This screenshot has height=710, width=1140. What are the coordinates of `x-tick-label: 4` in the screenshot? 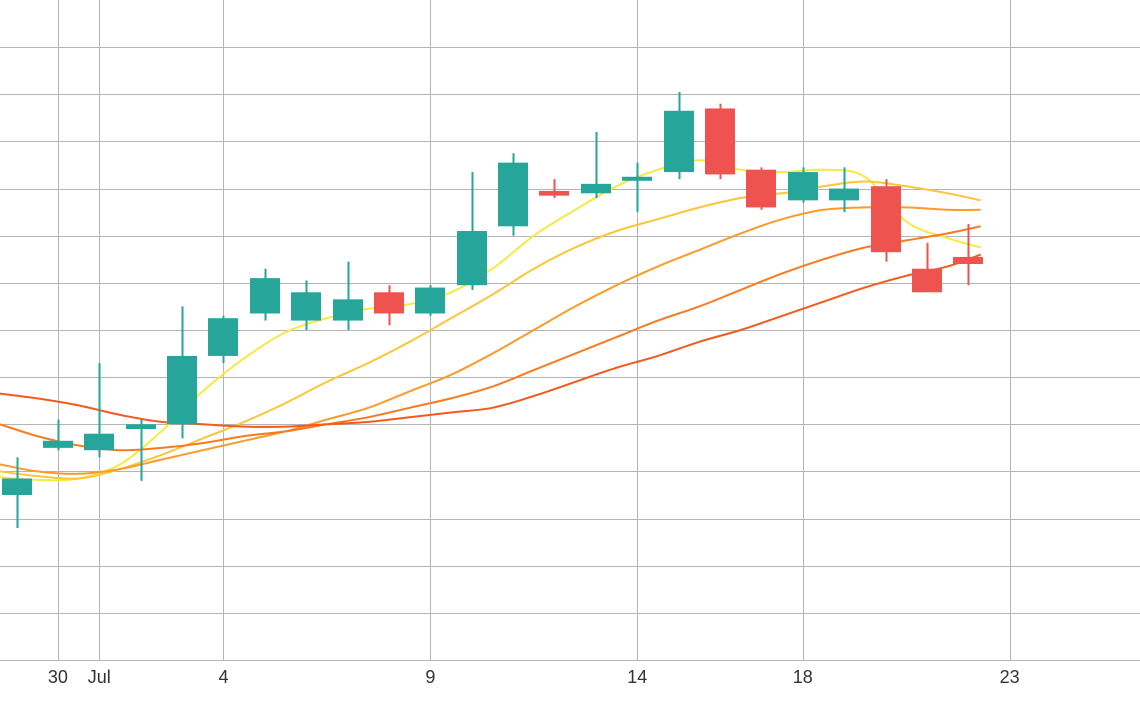 It's located at (223, 677).